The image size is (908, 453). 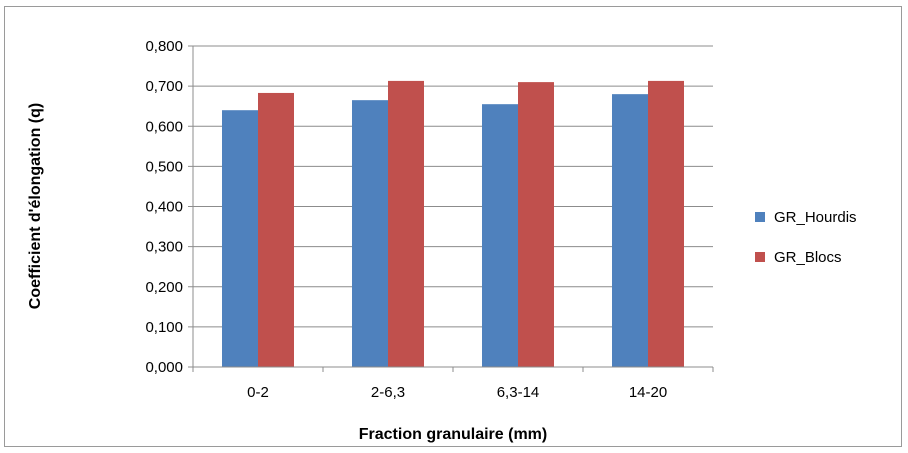 I want to click on legend-label-gr-blocs: GR_Blocs, so click(x=808, y=257).